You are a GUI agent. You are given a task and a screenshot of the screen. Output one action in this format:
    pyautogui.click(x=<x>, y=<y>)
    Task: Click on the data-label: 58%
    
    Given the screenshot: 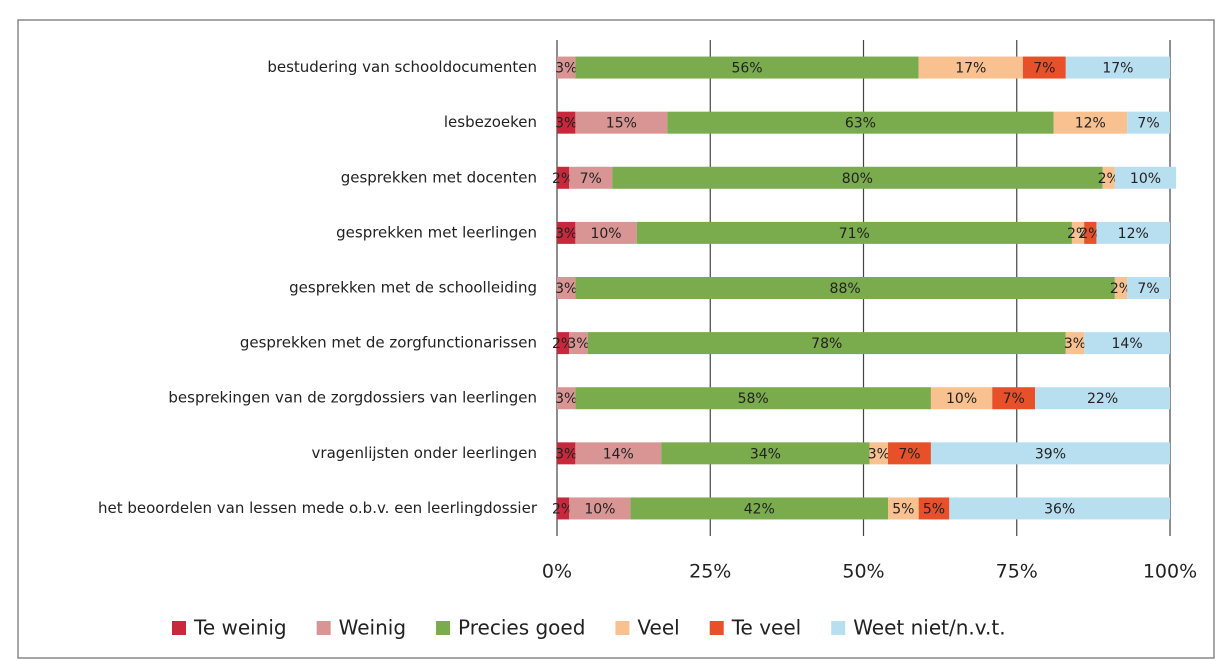 What is the action you would take?
    pyautogui.click(x=753, y=399)
    